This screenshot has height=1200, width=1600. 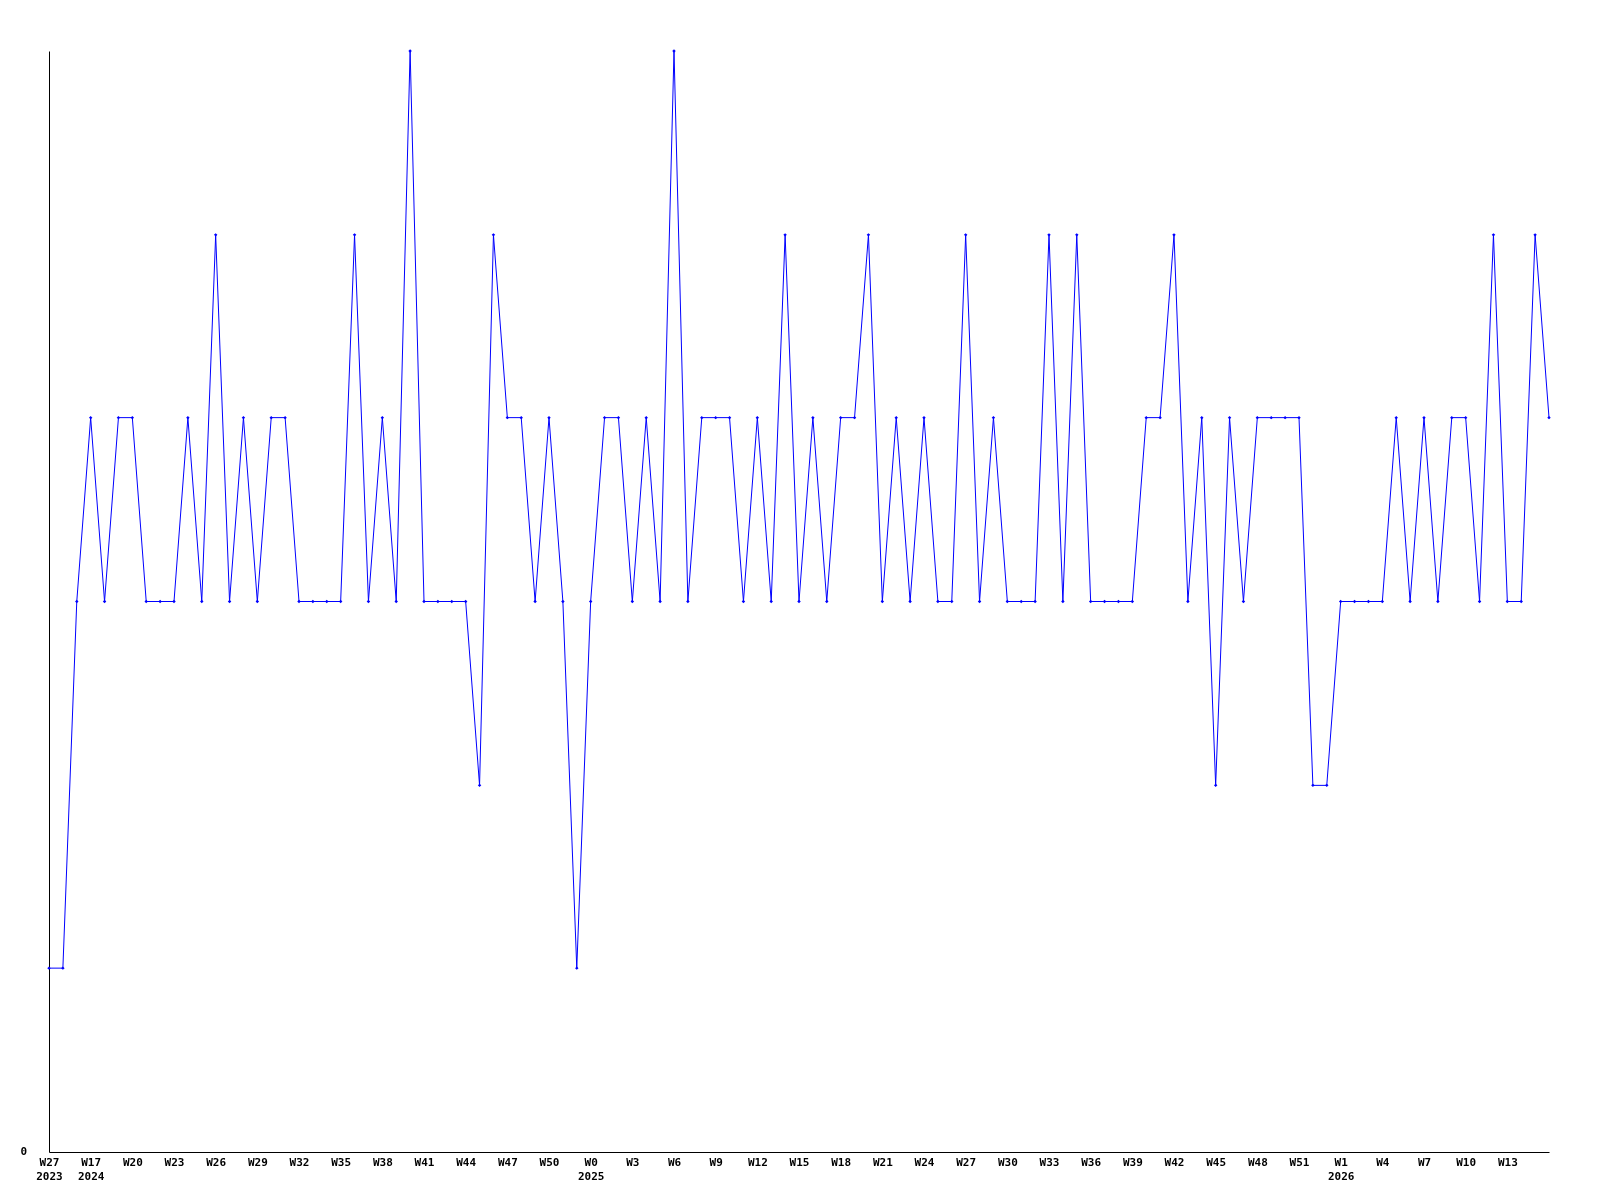 What do you see at coordinates (466, 1162) in the screenshot?
I see `x-tick-label: W44` at bounding box center [466, 1162].